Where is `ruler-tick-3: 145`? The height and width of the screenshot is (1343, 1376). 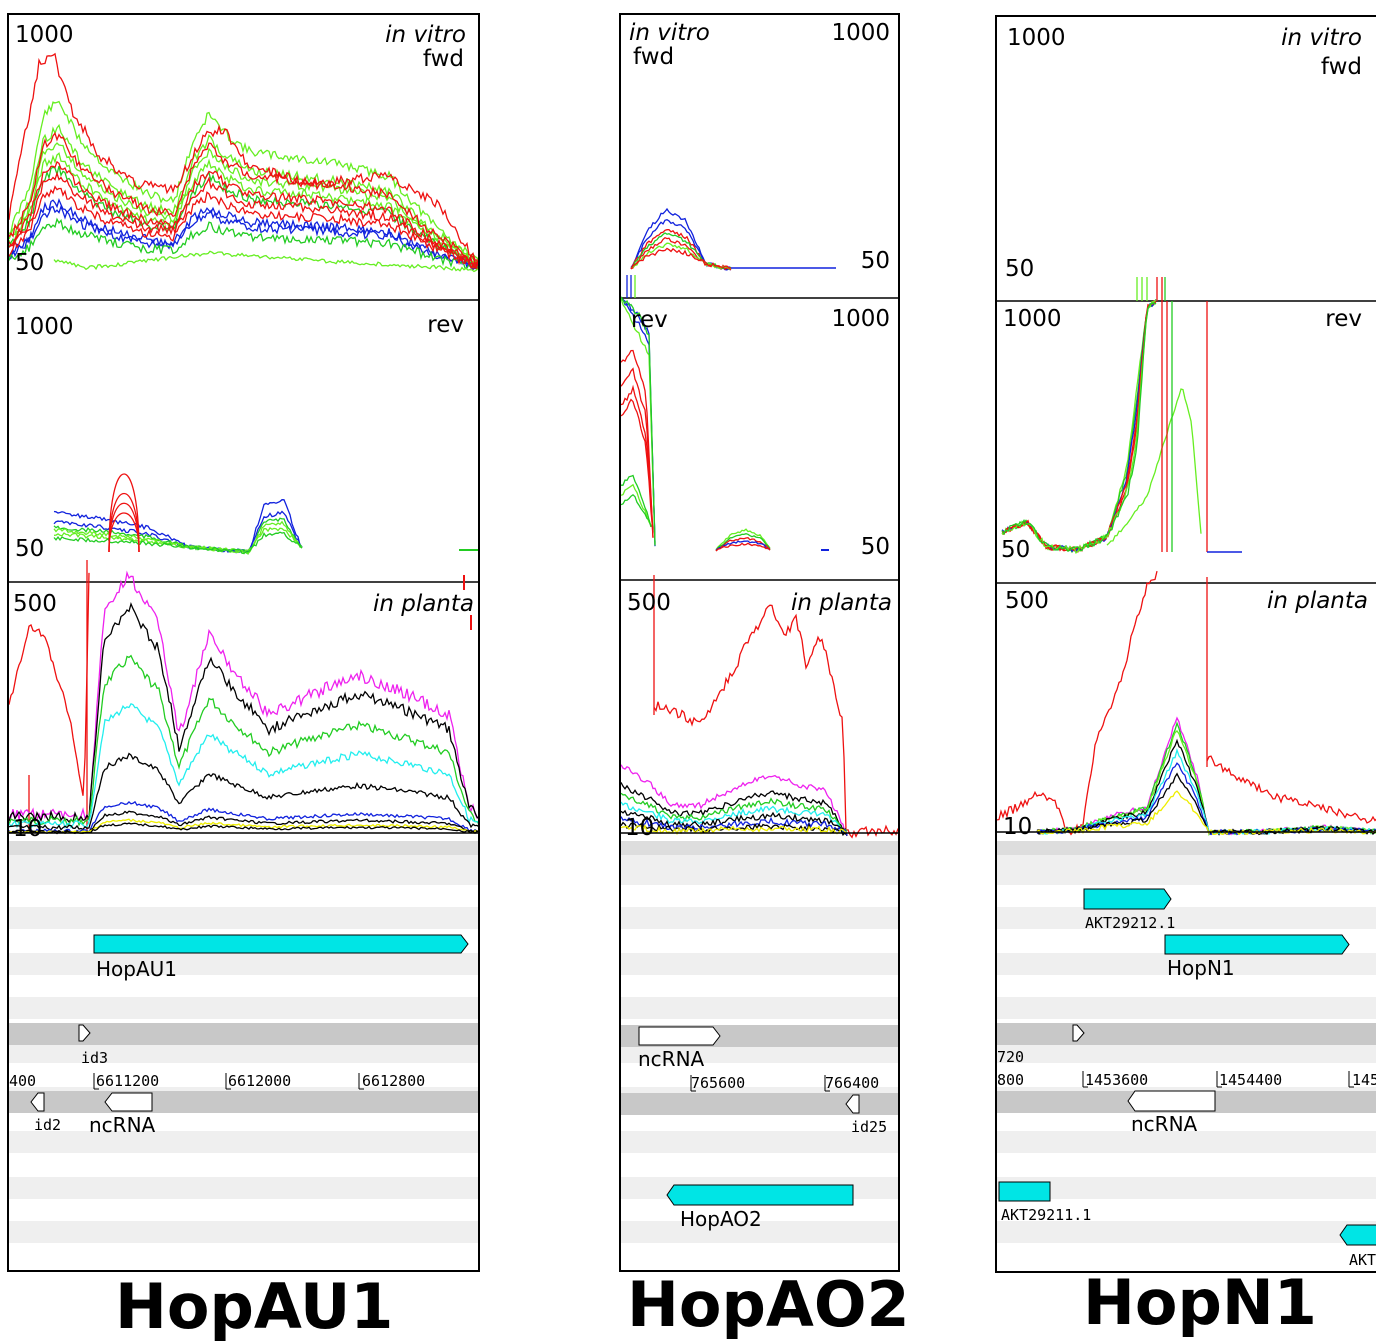 ruler-tick-3: 145 is located at coordinates (1364, 1080).